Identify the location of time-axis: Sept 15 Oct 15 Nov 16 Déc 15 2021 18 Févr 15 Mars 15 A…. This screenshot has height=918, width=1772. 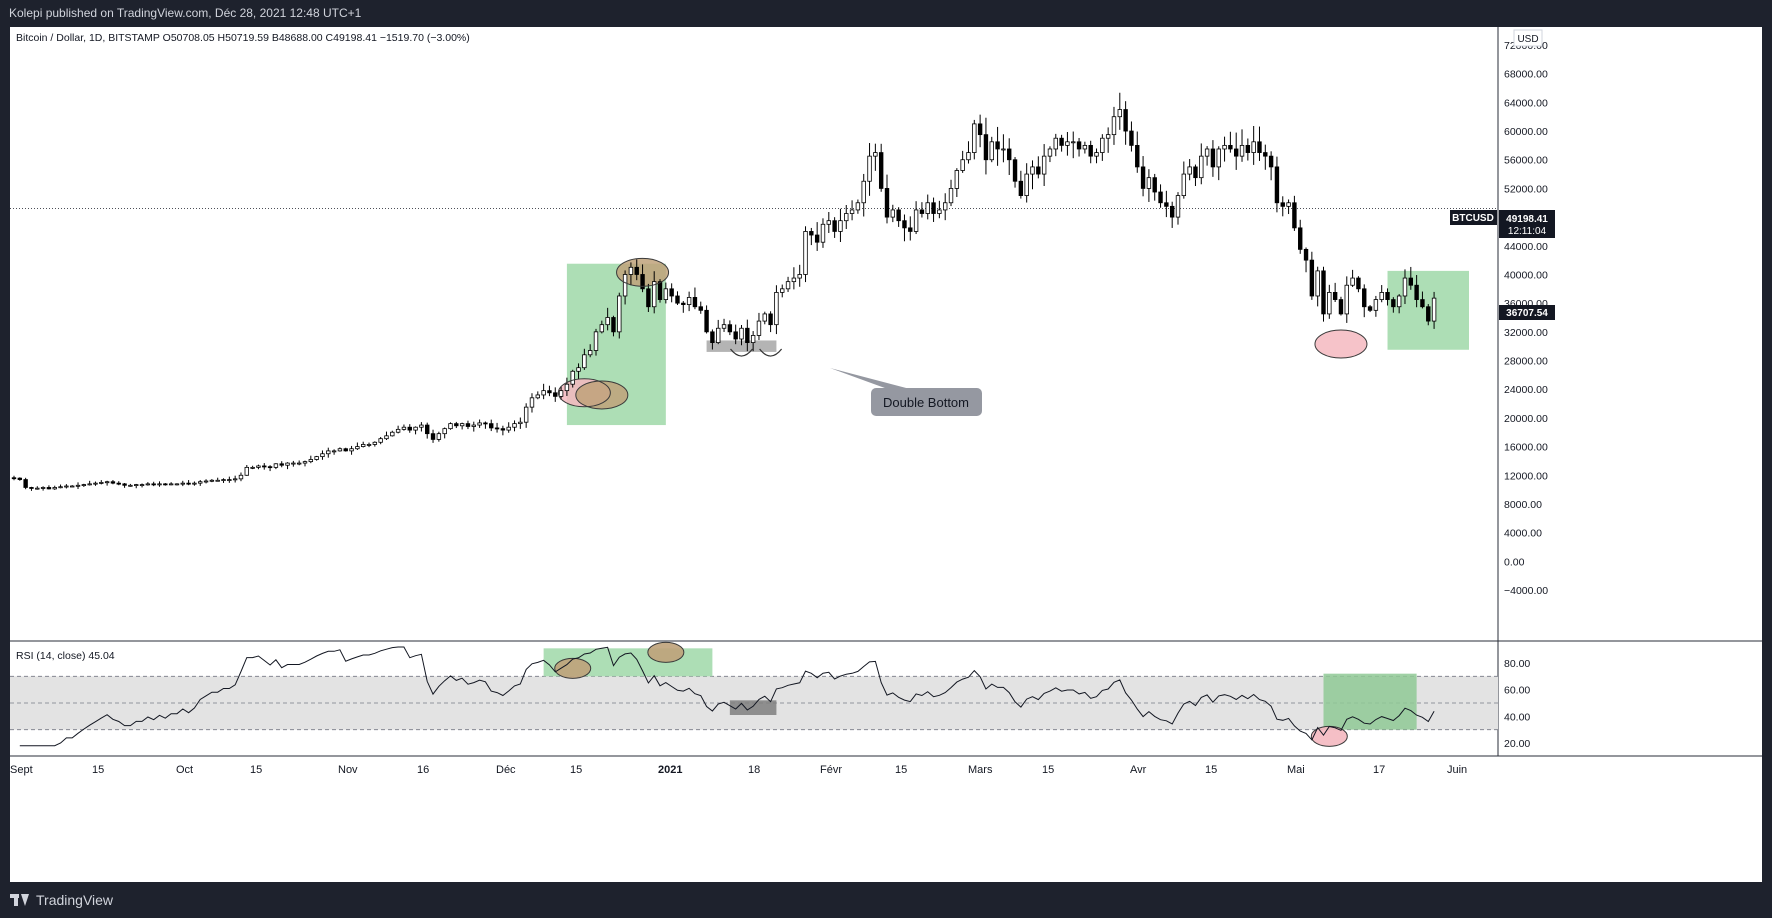
(738, 770).